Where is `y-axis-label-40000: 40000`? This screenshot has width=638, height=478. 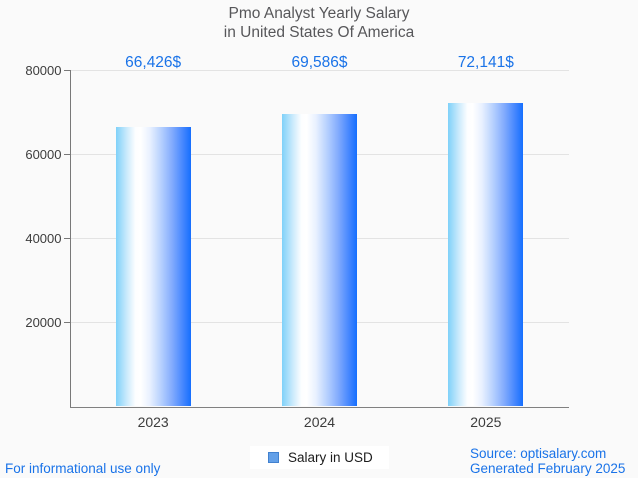
y-axis-label-40000: 40000 is located at coordinates (43, 239).